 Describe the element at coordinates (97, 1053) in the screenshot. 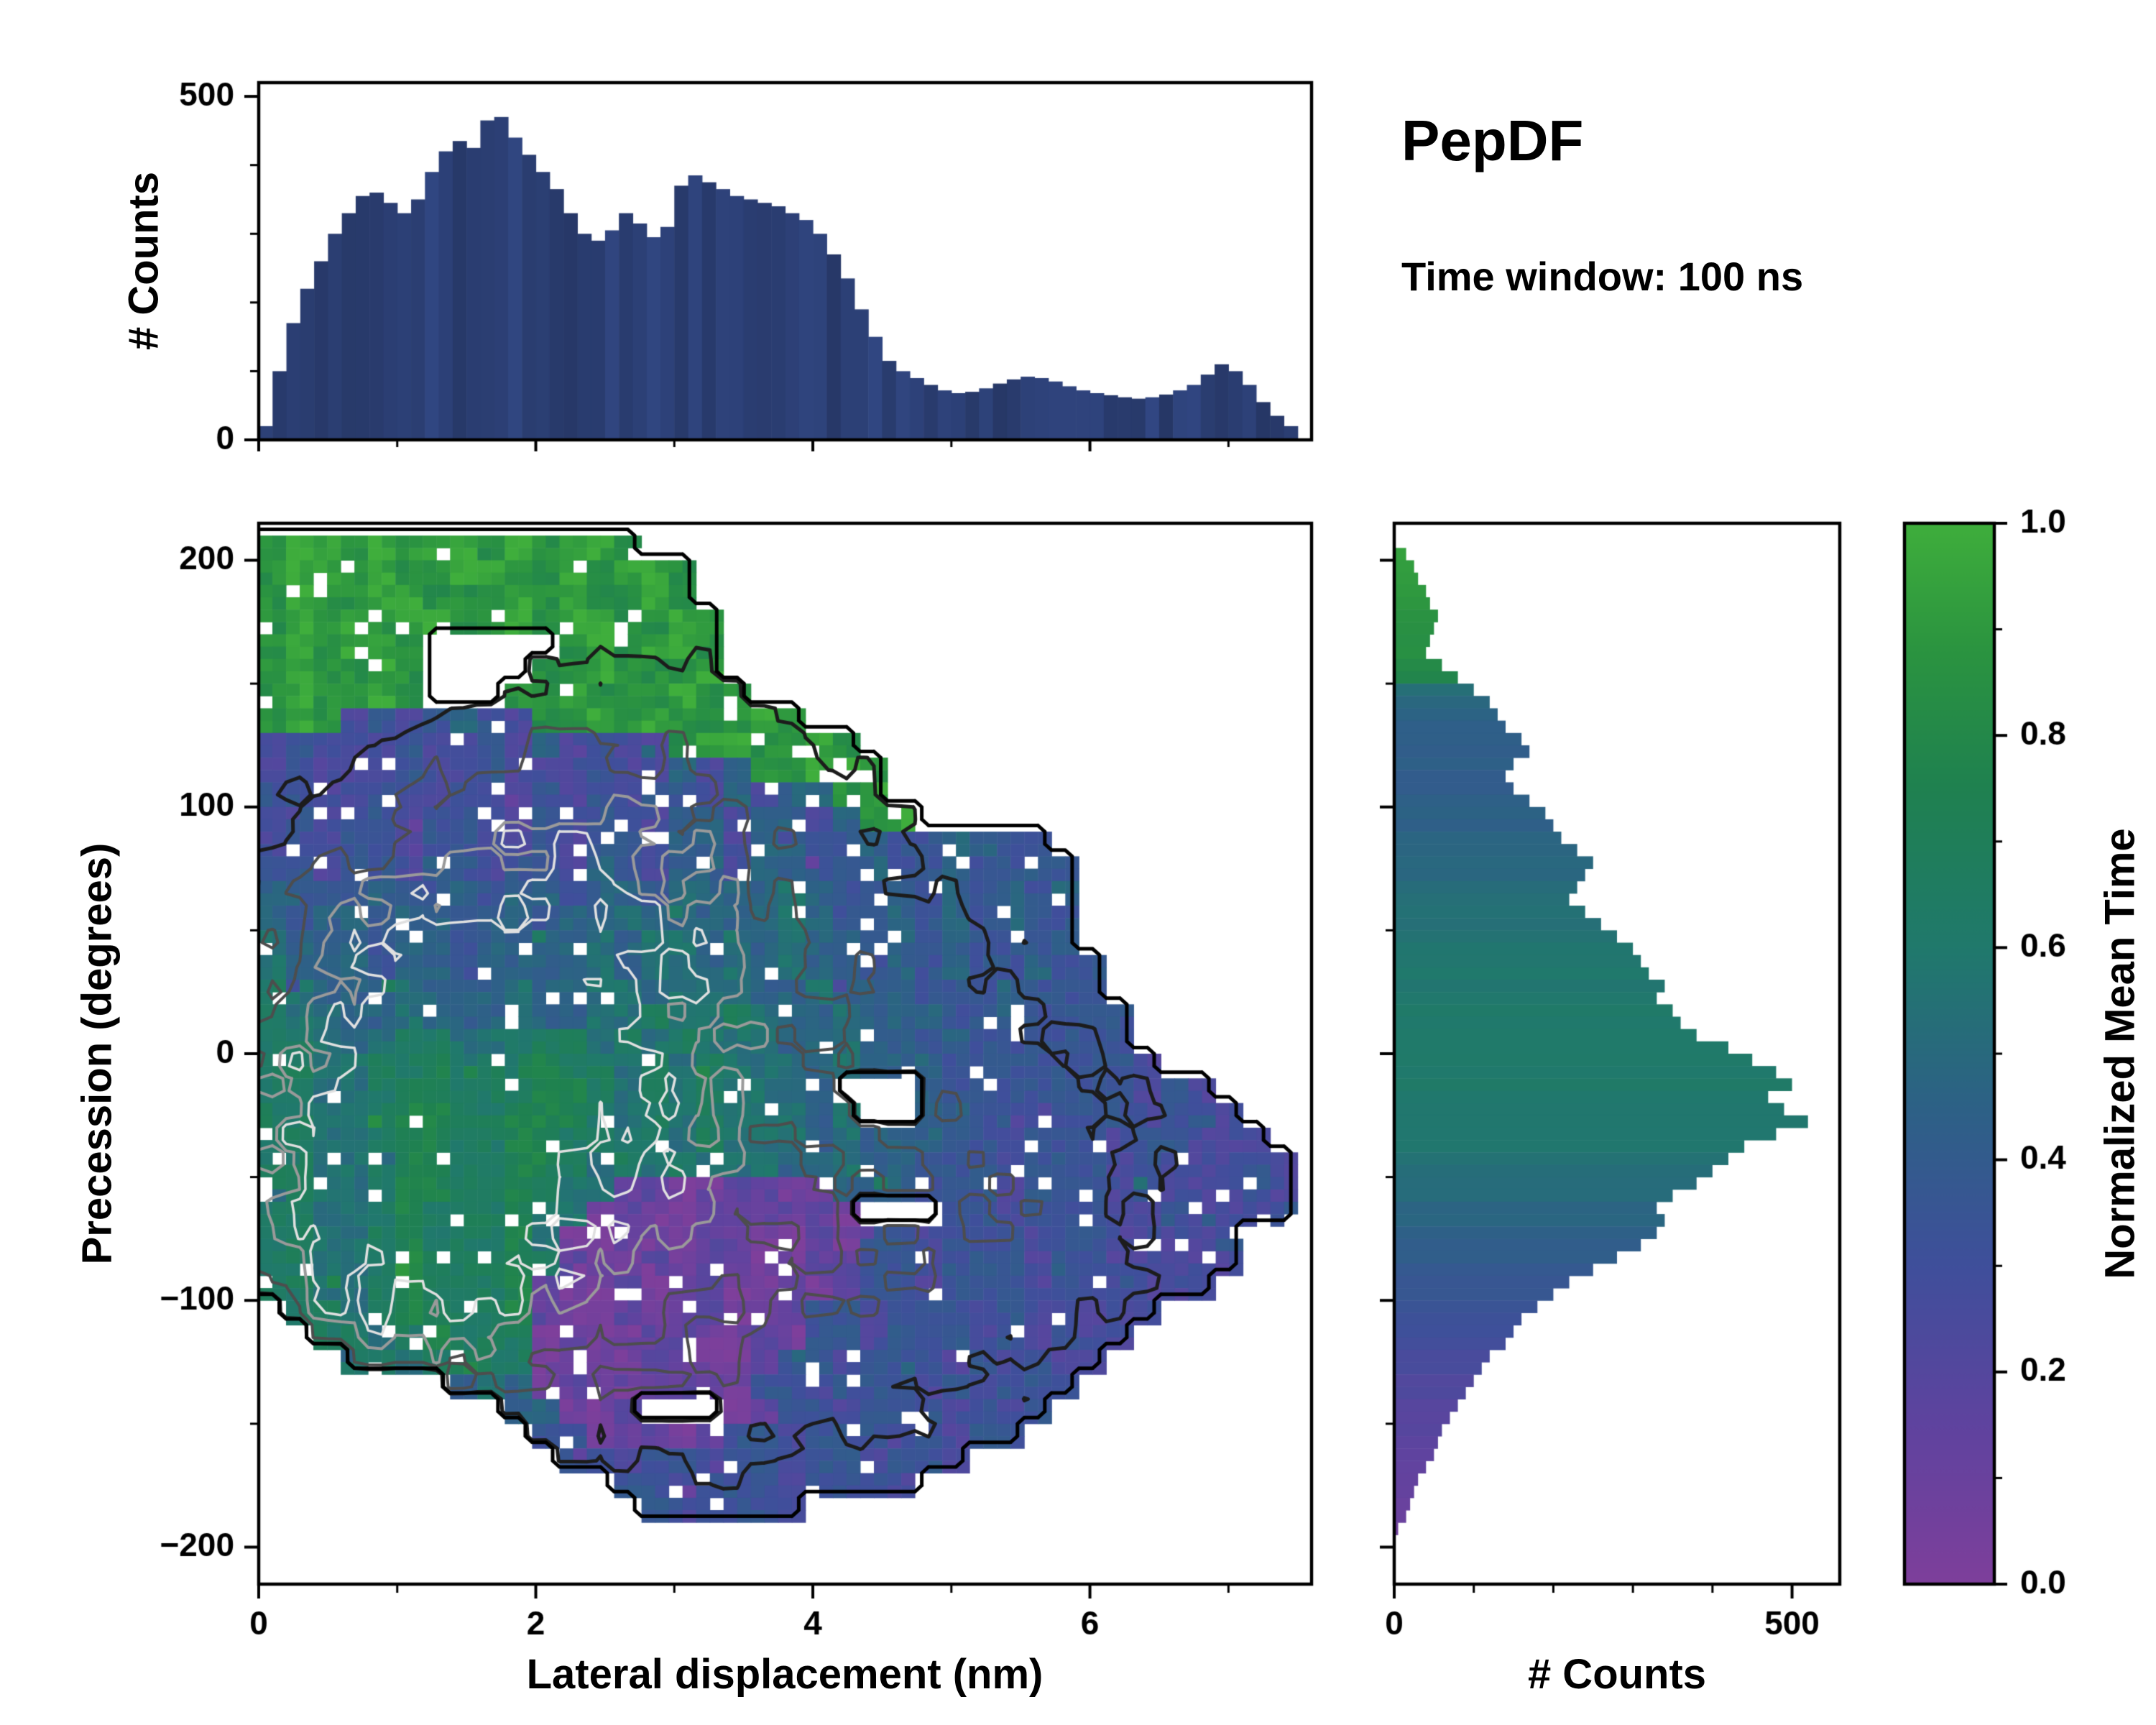

I see `main-y-axis-label: Precession (degrees)` at that location.